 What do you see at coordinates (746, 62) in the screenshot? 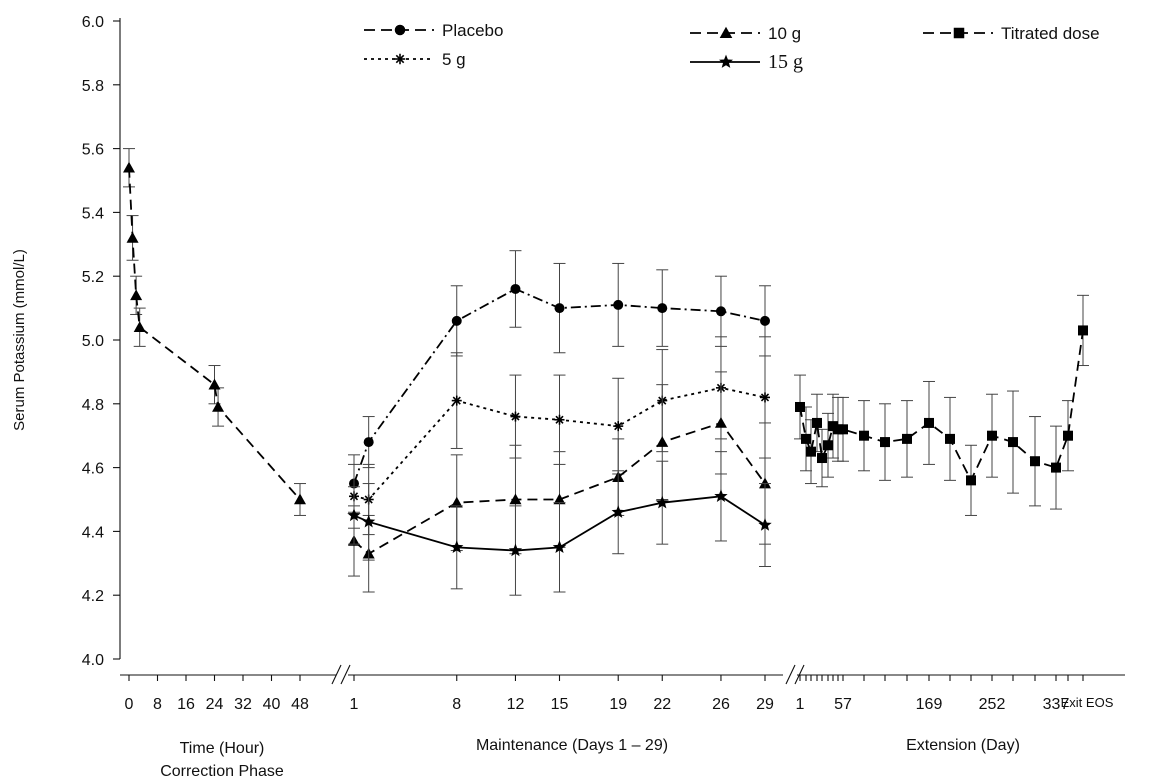
I see `legend-item: 15 g` at bounding box center [746, 62].